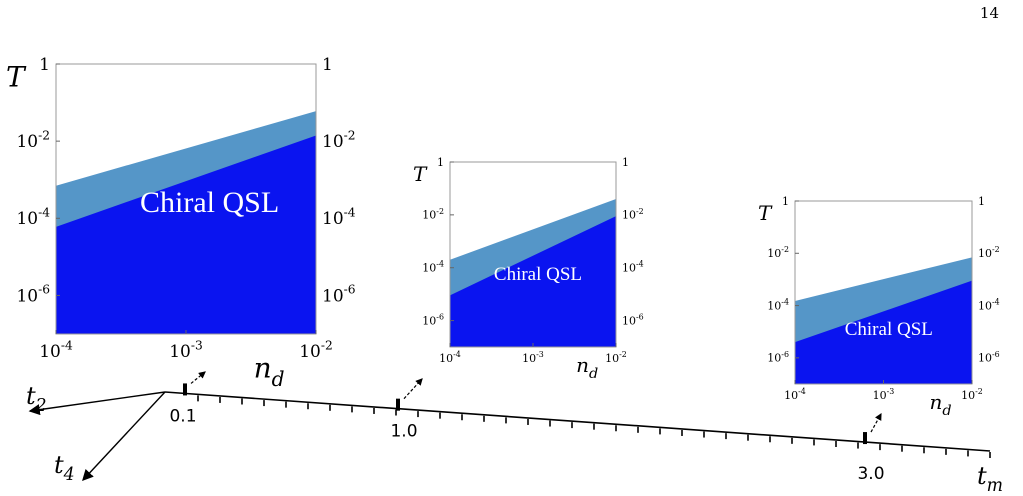 This screenshot has height=496, width=1023. What do you see at coordinates (36, 399) in the screenshot?
I see `t2-axis-label: t2` at bounding box center [36, 399].